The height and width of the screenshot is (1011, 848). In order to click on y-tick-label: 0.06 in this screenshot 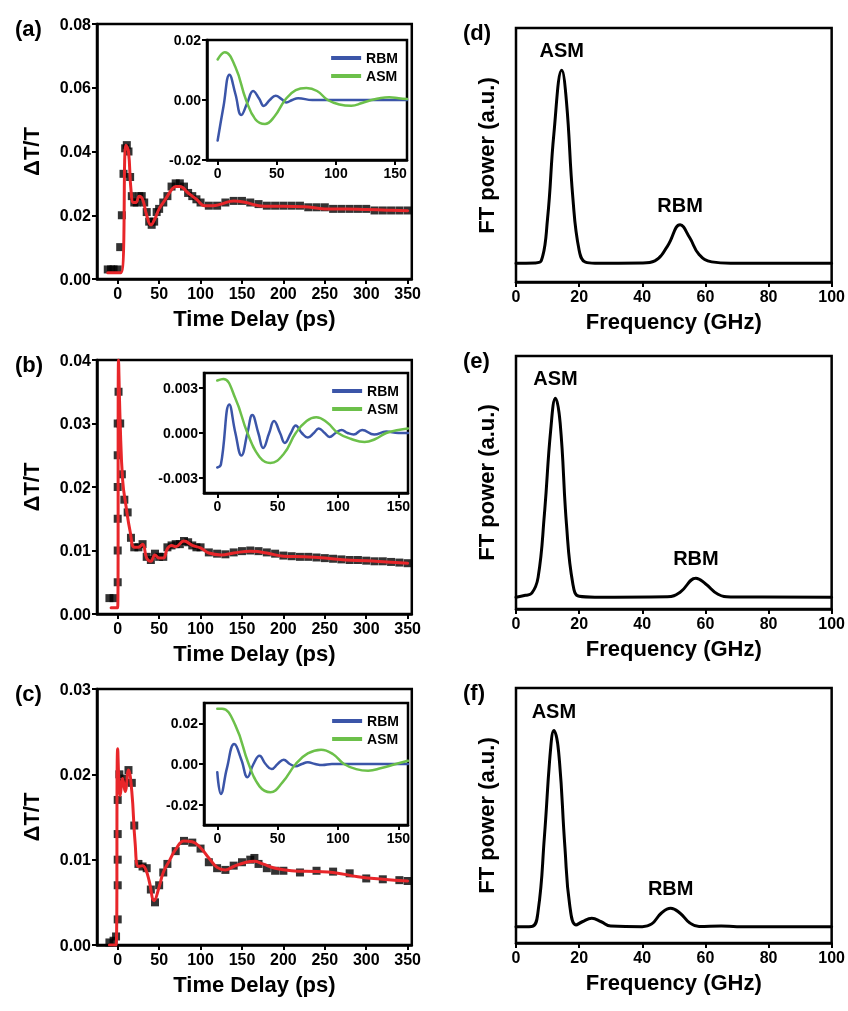, I will do `click(75, 88)`.